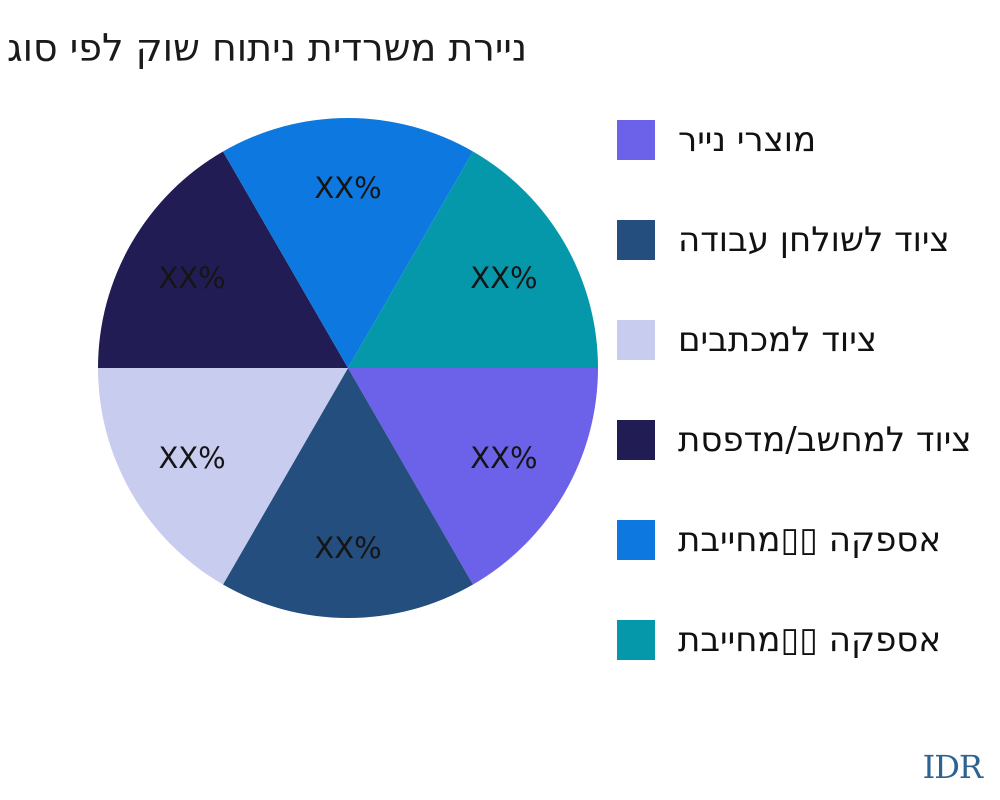 The image size is (1000, 800). I want to click on legend-label-0: מוצרי נייר, so click(747, 140).